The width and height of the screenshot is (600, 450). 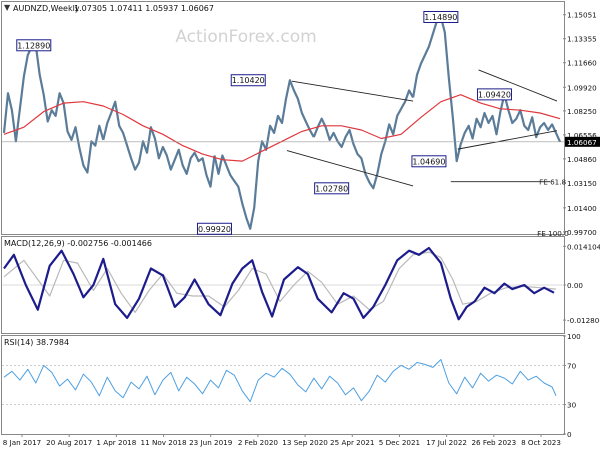 What do you see at coordinates (553, 233) in the screenshot?
I see `fibonacci-label: FE 100.0` at bounding box center [553, 233].